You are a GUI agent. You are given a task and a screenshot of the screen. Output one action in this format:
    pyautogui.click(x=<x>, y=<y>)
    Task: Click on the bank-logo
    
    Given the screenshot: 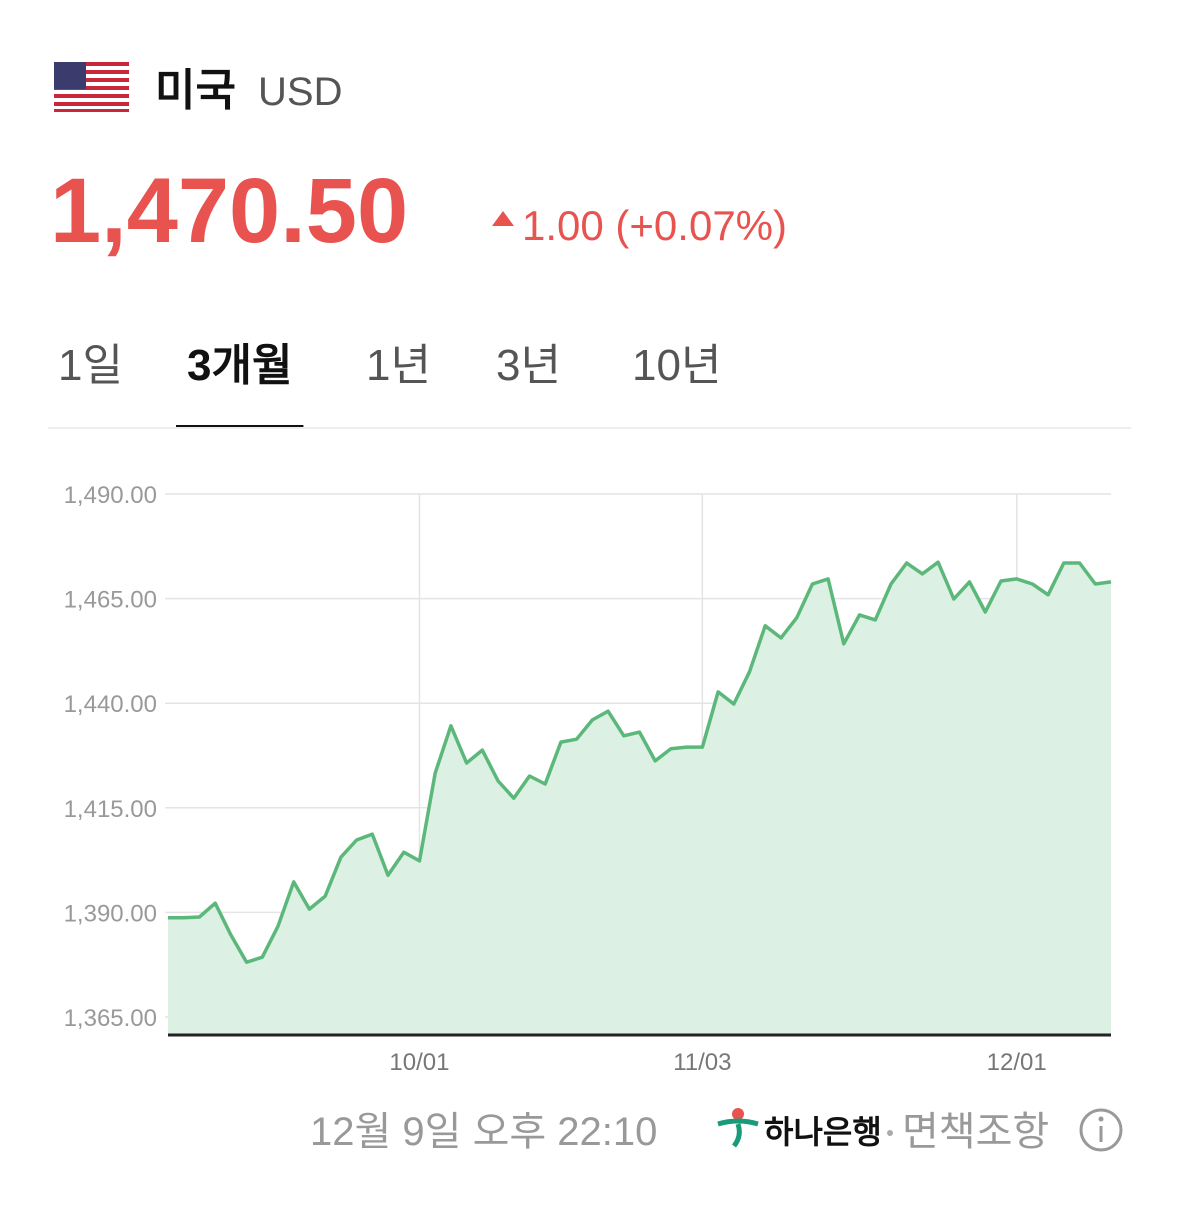 What is the action you would take?
    pyautogui.click(x=738, y=1128)
    